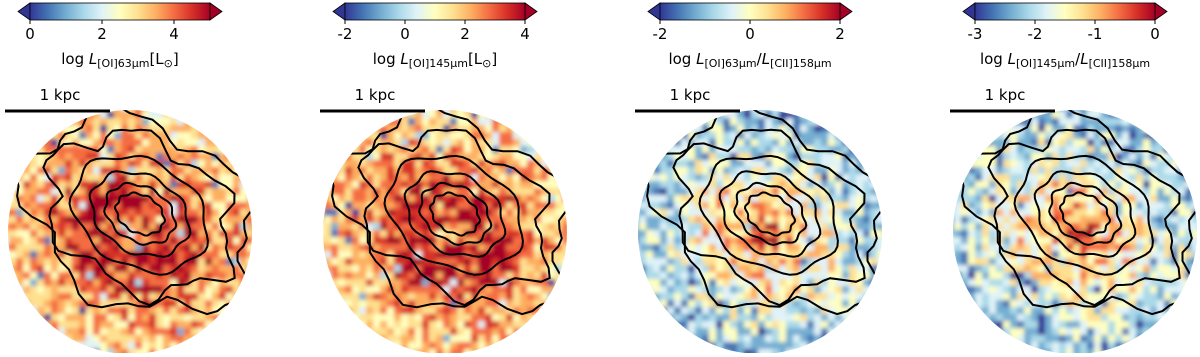 The width and height of the screenshot is (1200, 357). I want to click on label-part: ], so click(494, 59).